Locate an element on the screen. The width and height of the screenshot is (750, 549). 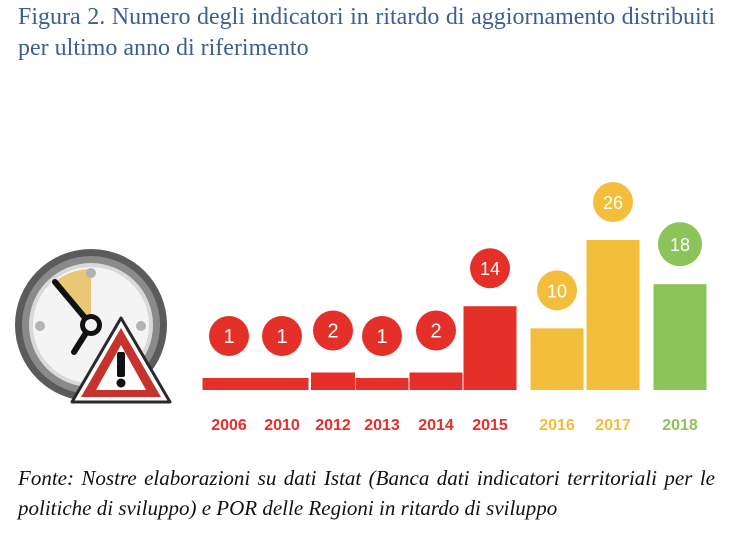
value-bubble-2015 is located at coordinates (490, 268).